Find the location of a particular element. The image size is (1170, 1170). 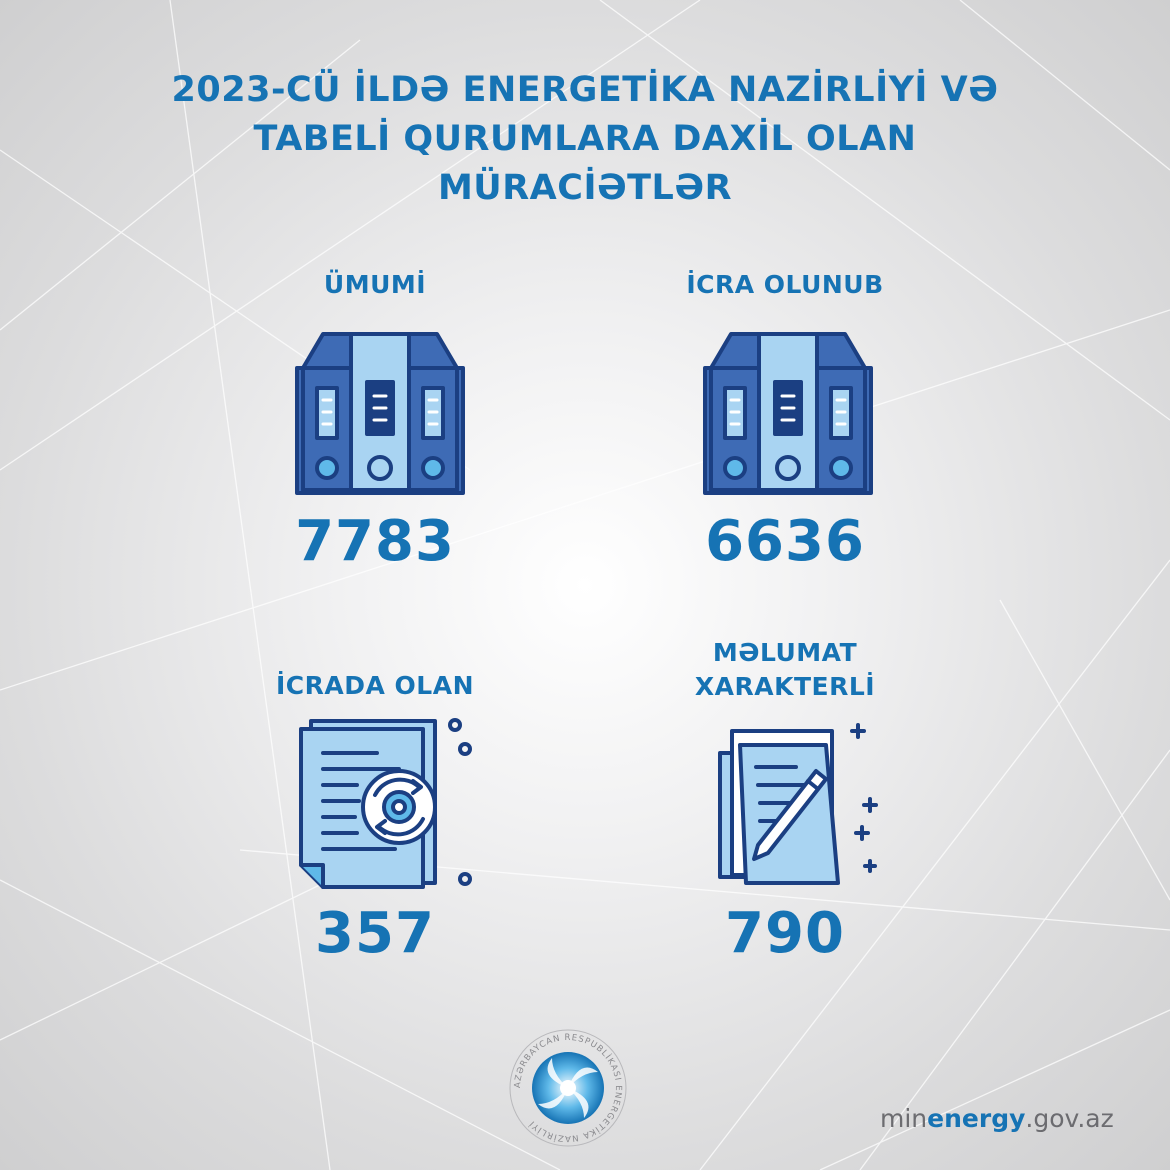

stat-completed-value: 6636 is located at coordinates (785, 541).